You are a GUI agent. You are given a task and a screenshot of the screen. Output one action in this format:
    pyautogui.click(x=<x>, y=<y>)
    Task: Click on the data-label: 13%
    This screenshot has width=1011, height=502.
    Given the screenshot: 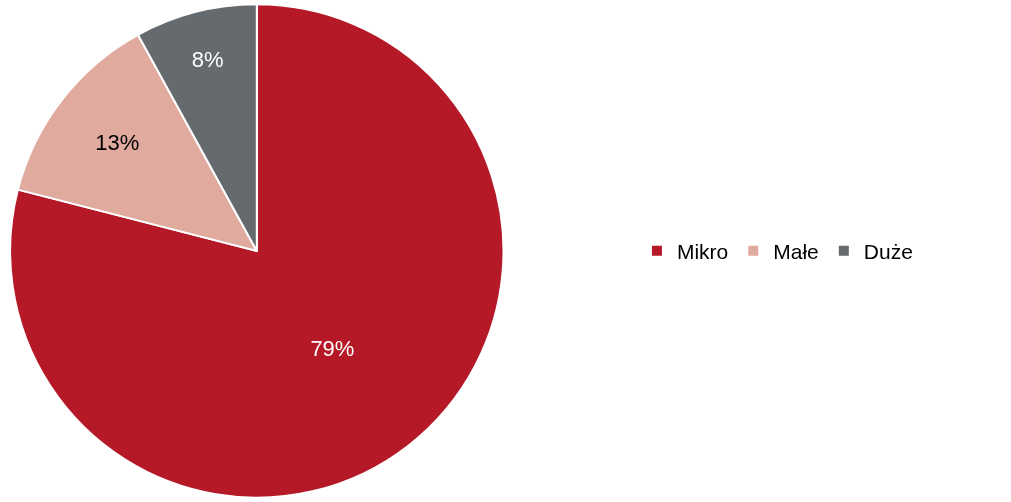 What is the action you would take?
    pyautogui.click(x=117, y=143)
    